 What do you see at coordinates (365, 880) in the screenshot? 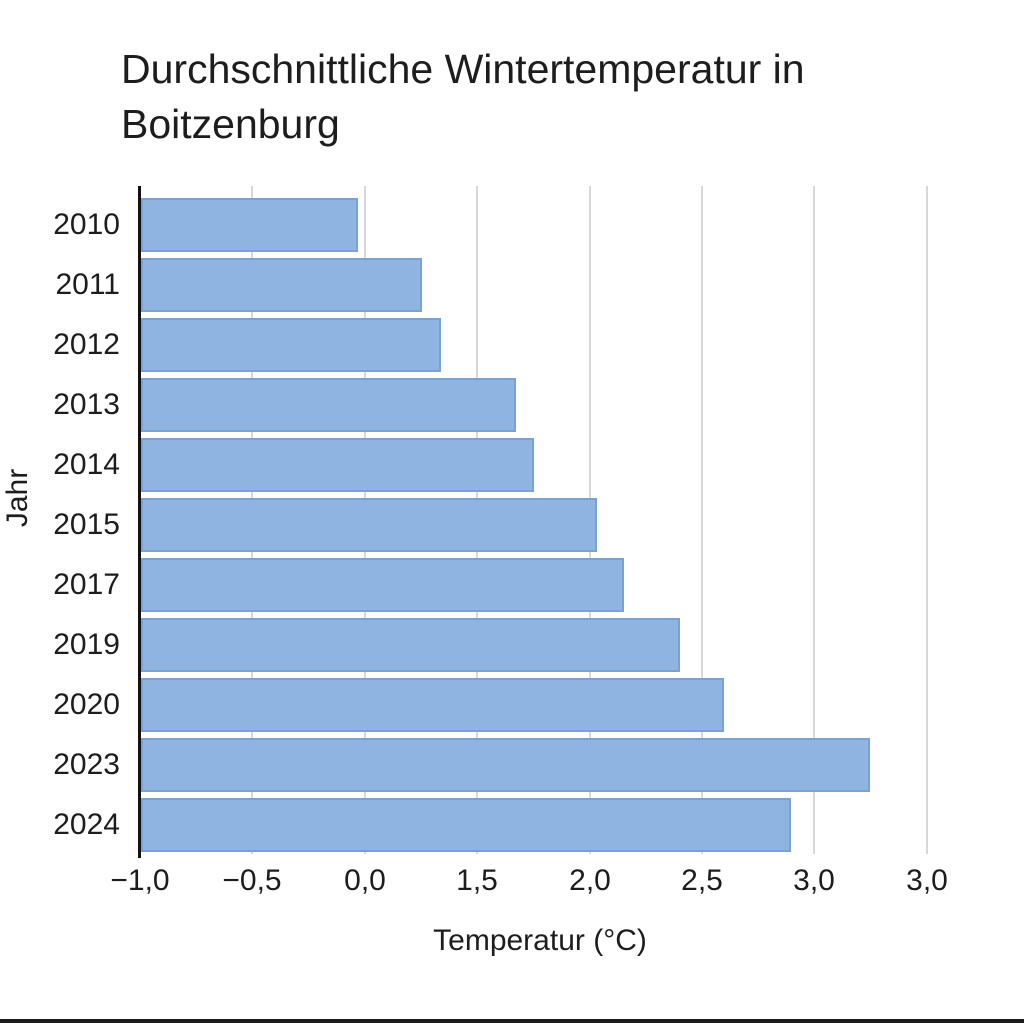
I see `x-tick-label: 0,0` at bounding box center [365, 880].